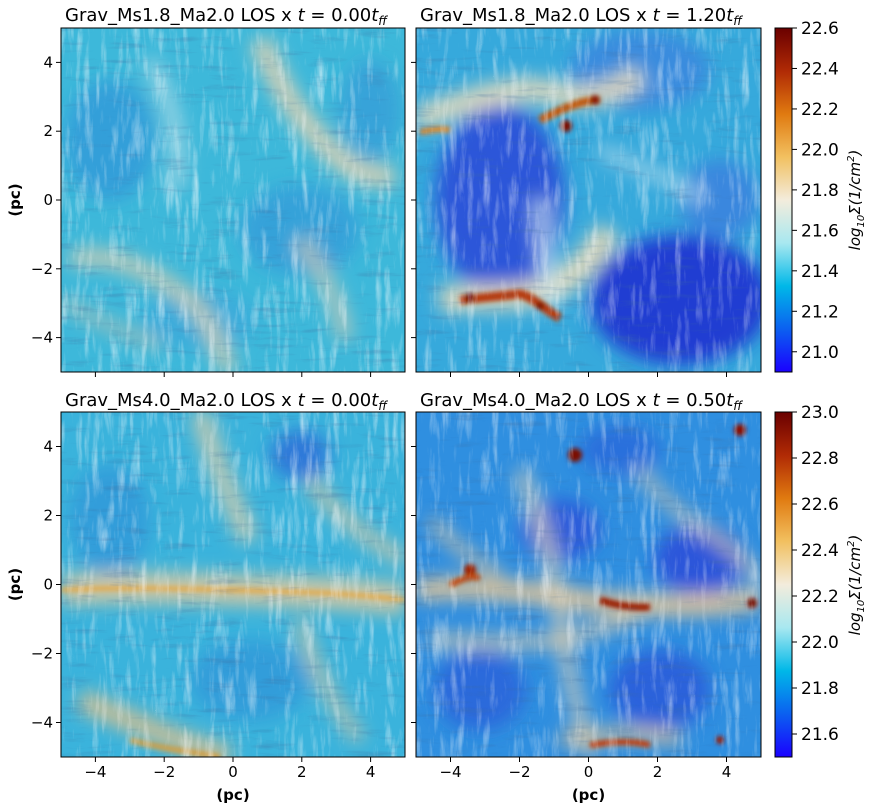 This screenshot has width=872, height=810. What do you see at coordinates (226, 401) in the screenshot?
I see `panel-title: Grav_Ms4.0_Ma2.0 LOS x t = 0.00tff` at bounding box center [226, 401].